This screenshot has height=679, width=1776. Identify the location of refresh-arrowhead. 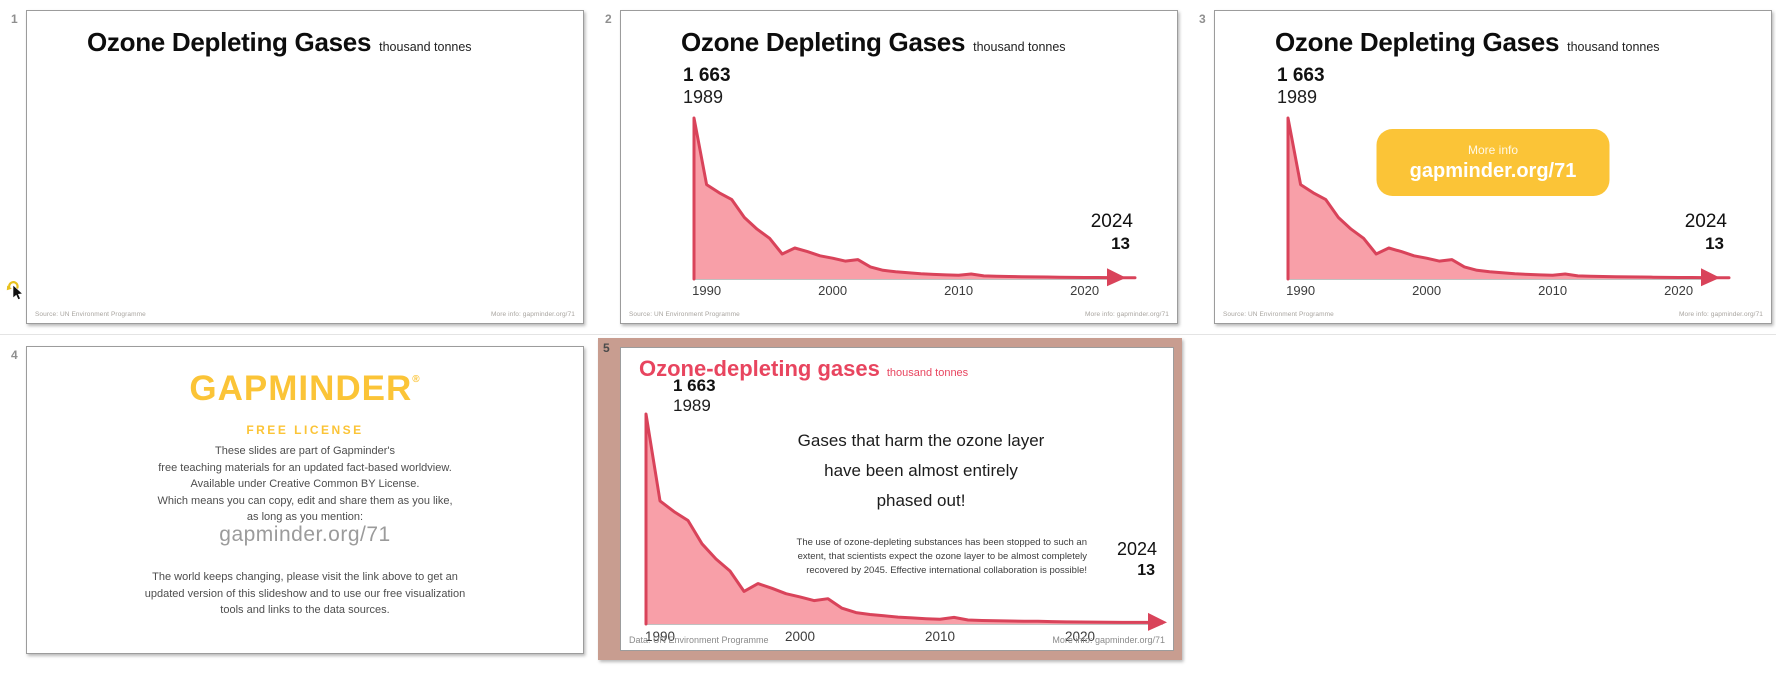
(9, 288).